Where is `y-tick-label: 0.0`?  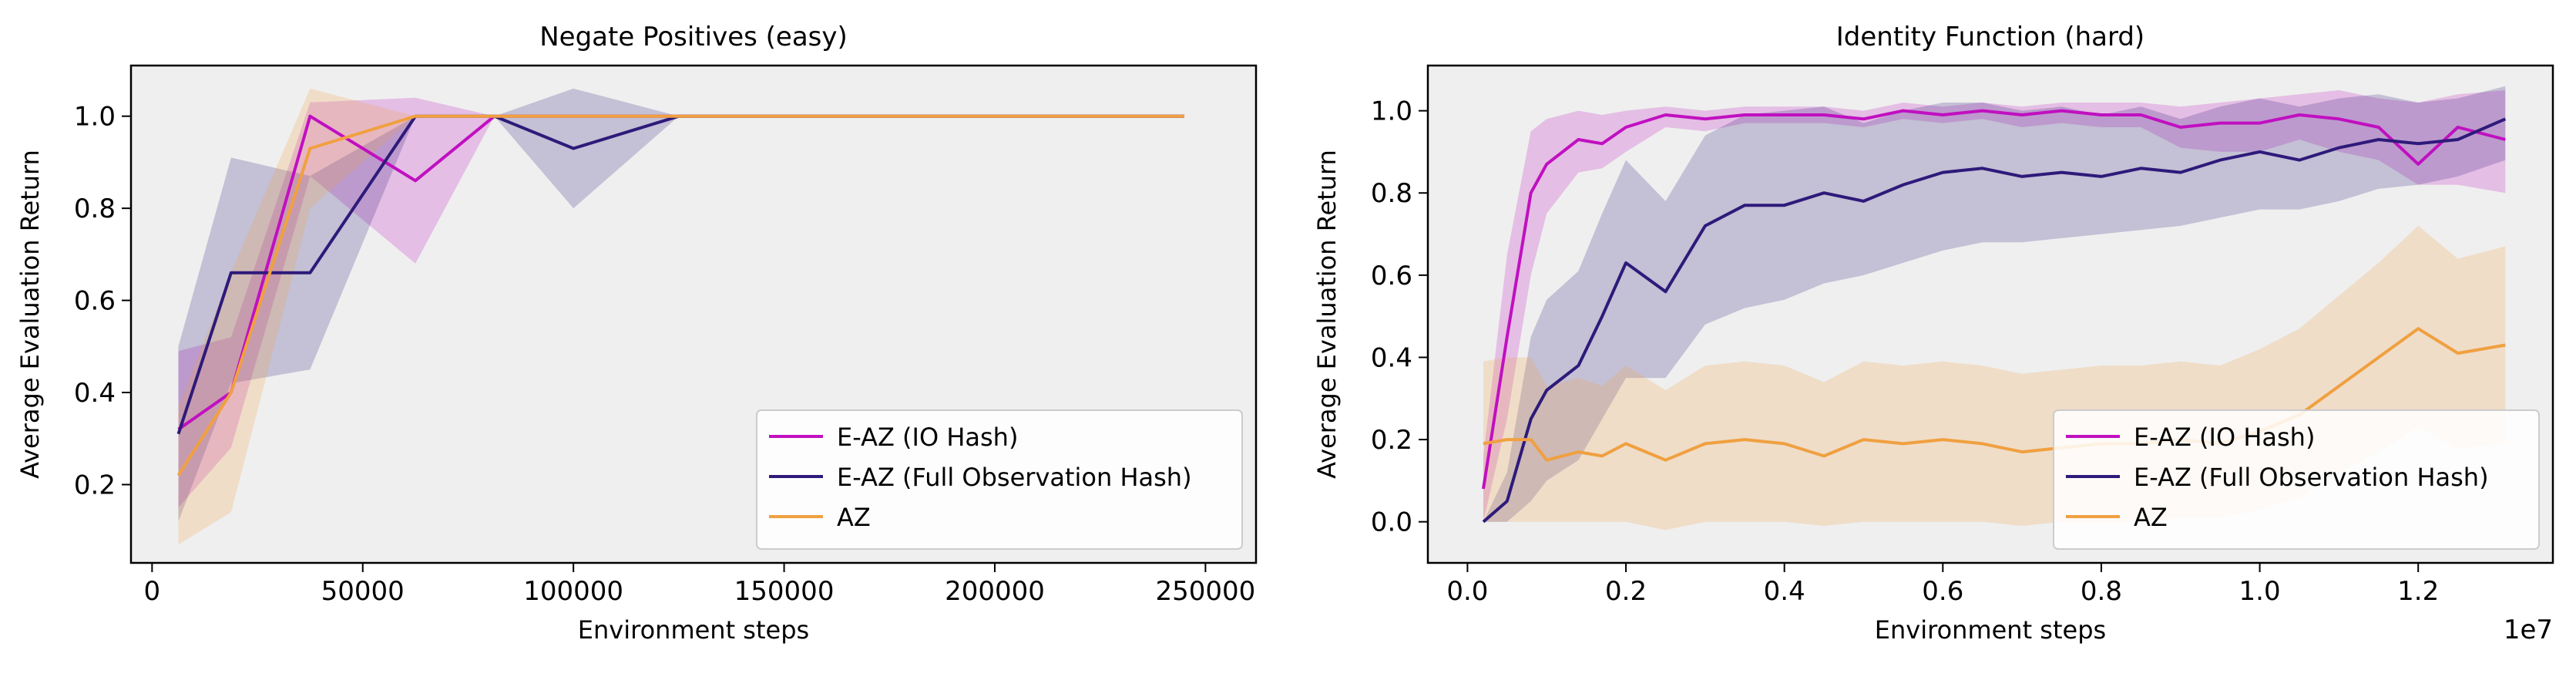 y-tick-label: 0.0 is located at coordinates (1391, 522).